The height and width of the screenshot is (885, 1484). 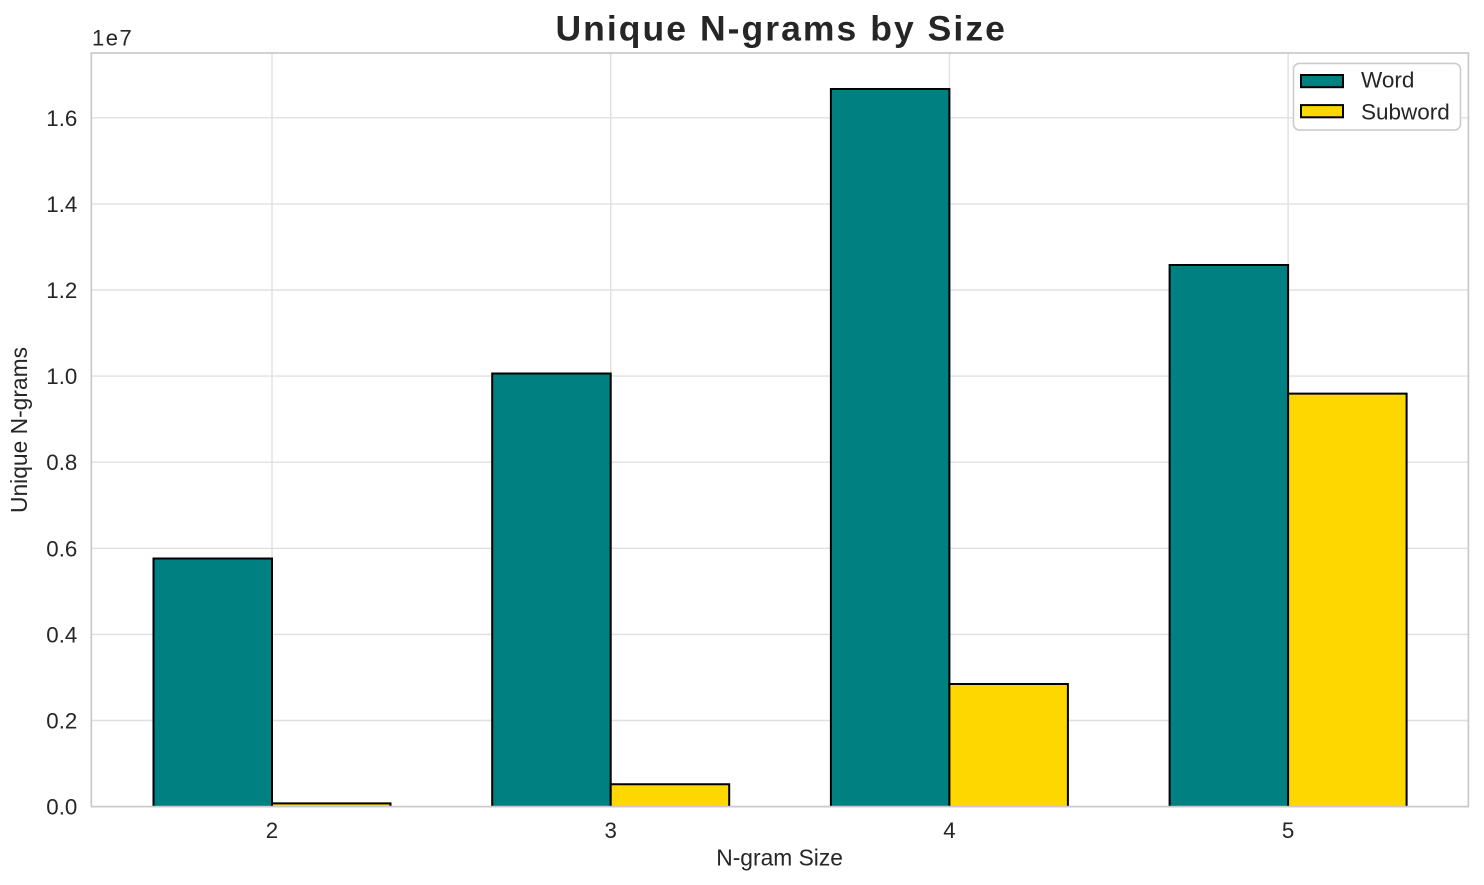 What do you see at coordinates (61, 376) in the screenshot?
I see `svg-text: 1.0` at bounding box center [61, 376].